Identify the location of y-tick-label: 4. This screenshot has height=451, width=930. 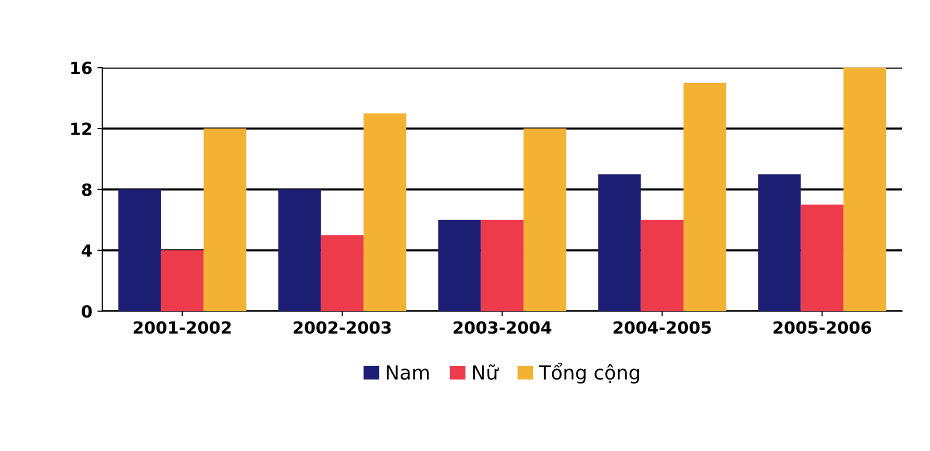
(87, 250).